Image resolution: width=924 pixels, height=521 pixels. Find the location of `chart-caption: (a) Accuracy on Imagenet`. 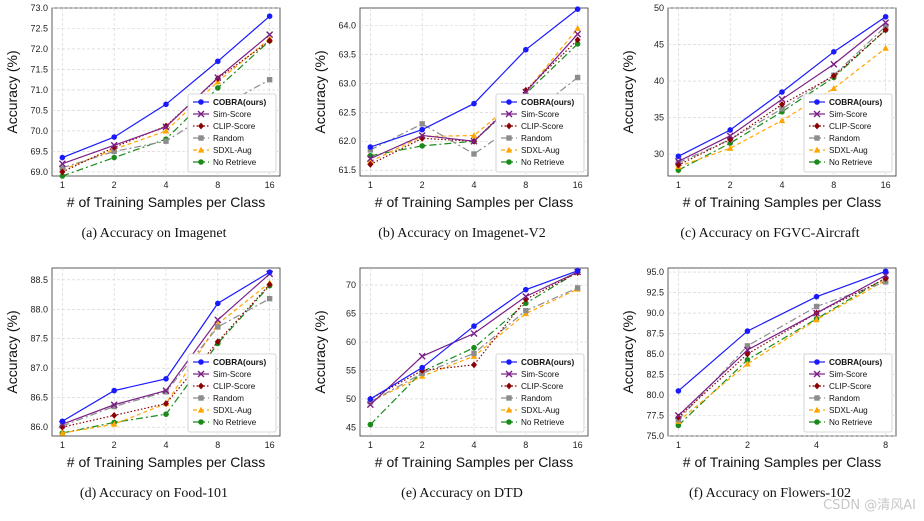

chart-caption: (a) Accuracy on Imagenet is located at coordinates (154, 233).